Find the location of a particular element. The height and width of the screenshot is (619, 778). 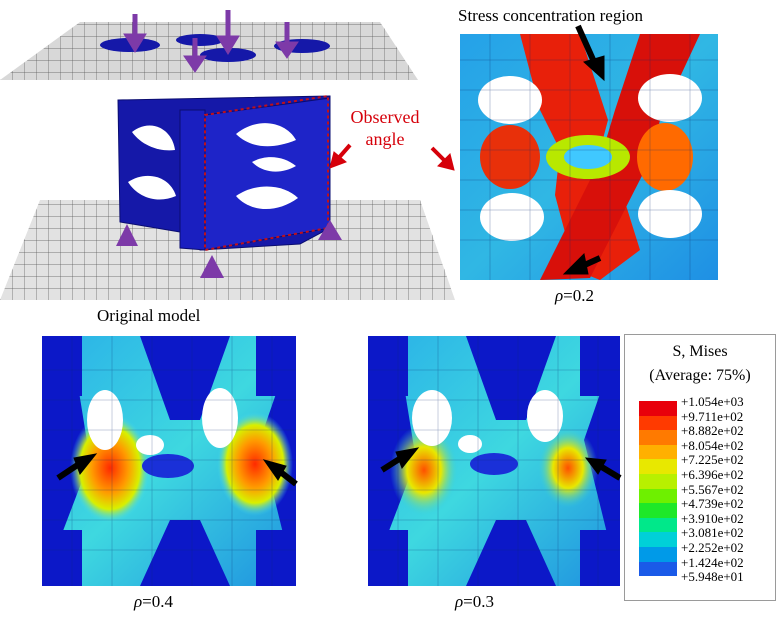

legend-value: +5.948e+01 is located at coordinates (712, 577).